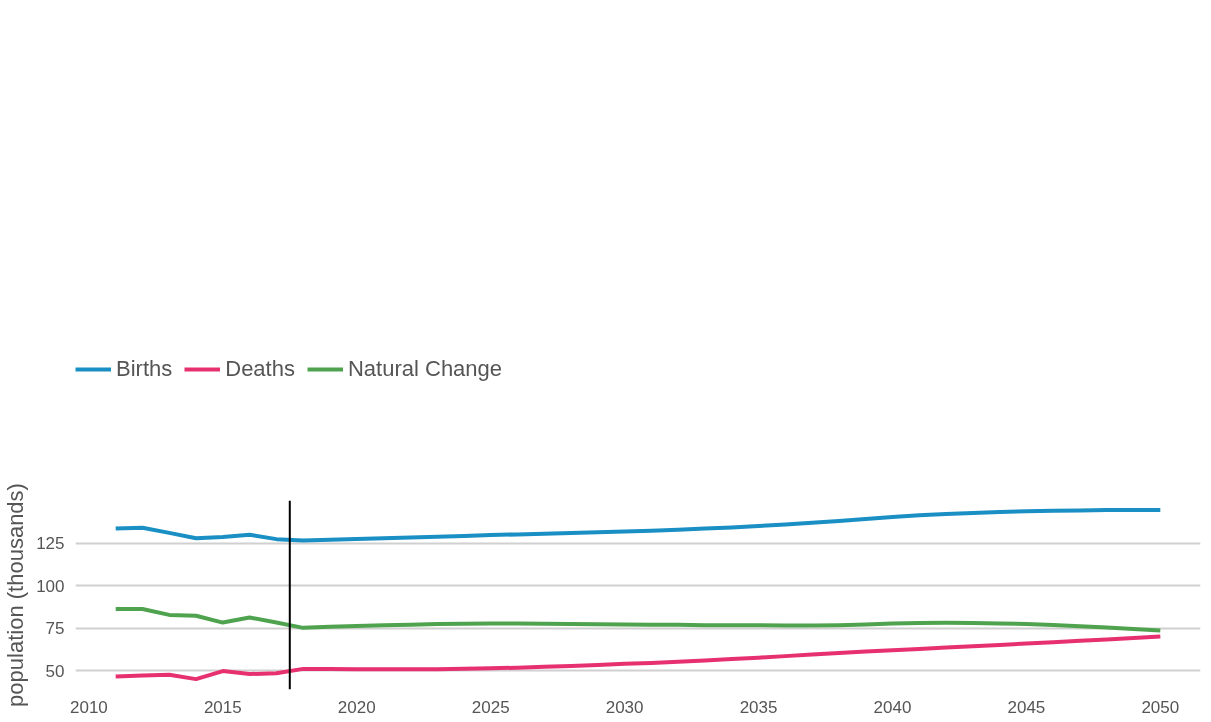 The height and width of the screenshot is (722, 1211). What do you see at coordinates (425, 368) in the screenshot?
I see `legend-label: Natural Change` at bounding box center [425, 368].